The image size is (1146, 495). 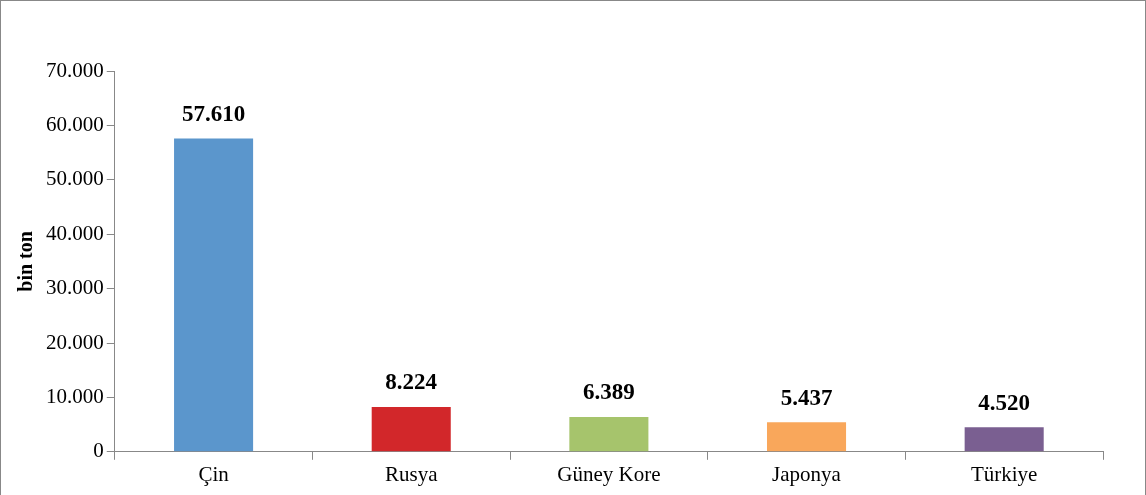 I want to click on data-label: 8.224, so click(x=411, y=382).